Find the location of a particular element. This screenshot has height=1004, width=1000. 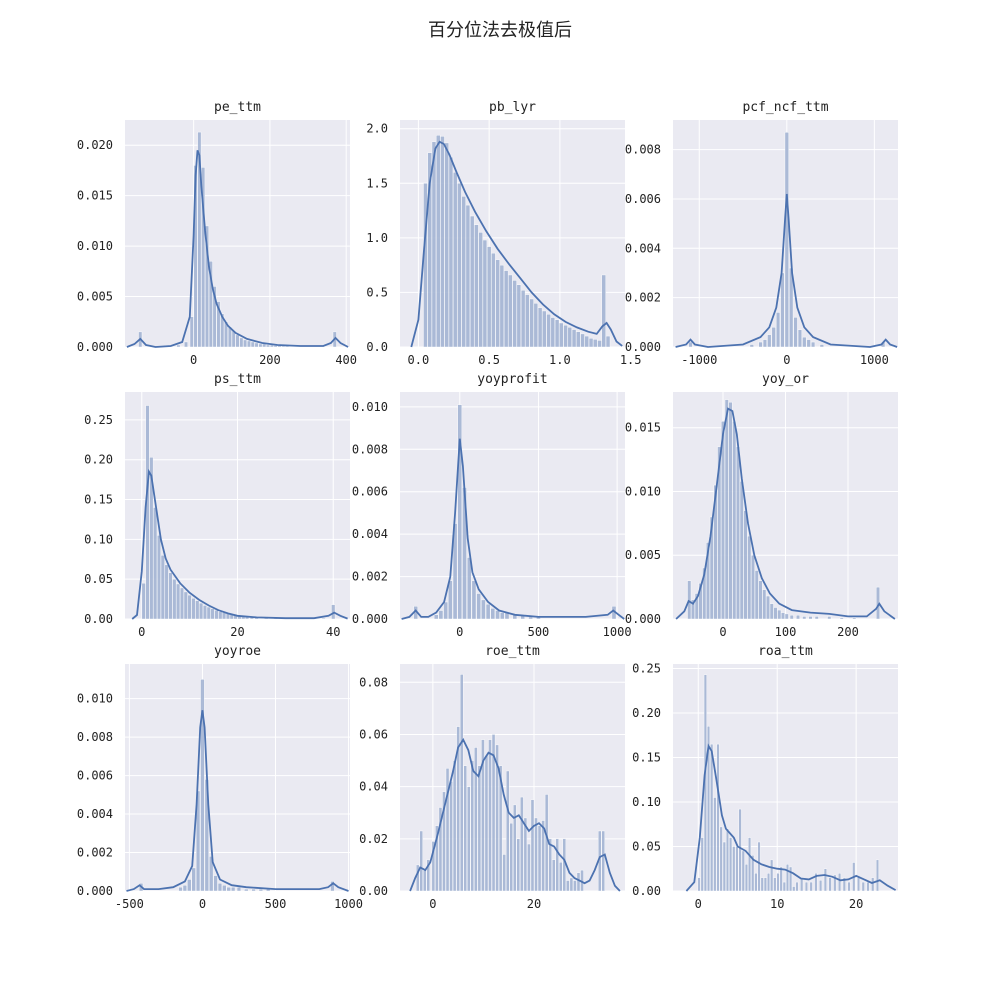

plot-area is located at coordinates (512, 505).